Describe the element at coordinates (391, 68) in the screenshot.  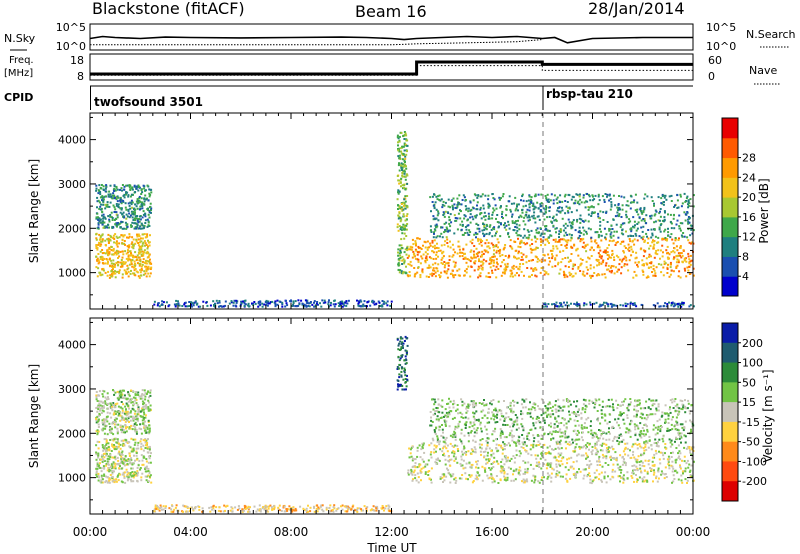
I see `frequency-line` at that location.